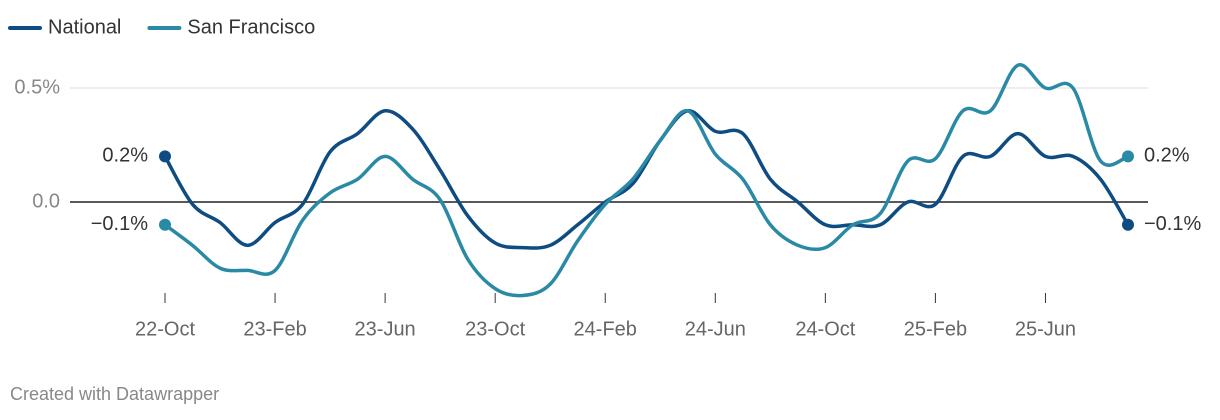  What do you see at coordinates (605, 329) in the screenshot?
I see `x-tick-label: 24-Feb` at bounding box center [605, 329].